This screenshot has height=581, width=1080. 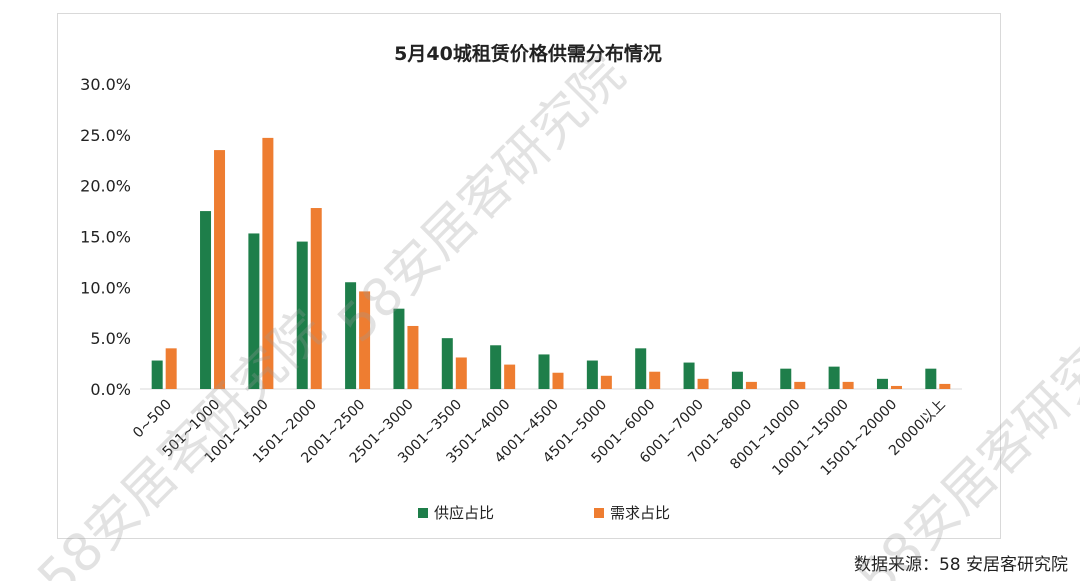 I want to click on y-axis: 0.0% 5.0% 10.0% 15.0% 20.0% 25.0% 30.0%, so click(x=105, y=237).